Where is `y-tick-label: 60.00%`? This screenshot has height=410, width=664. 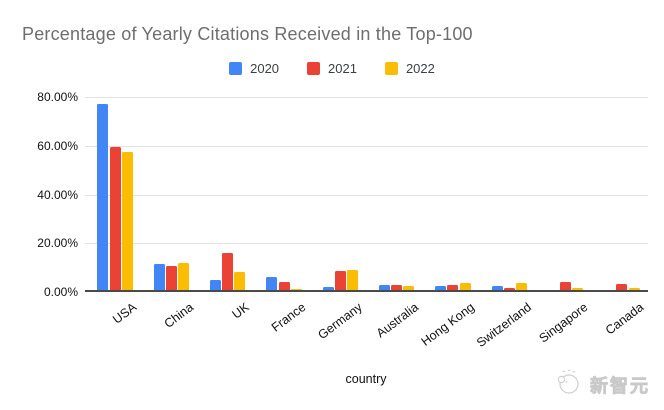 y-tick-label: 60.00% is located at coordinates (57, 145).